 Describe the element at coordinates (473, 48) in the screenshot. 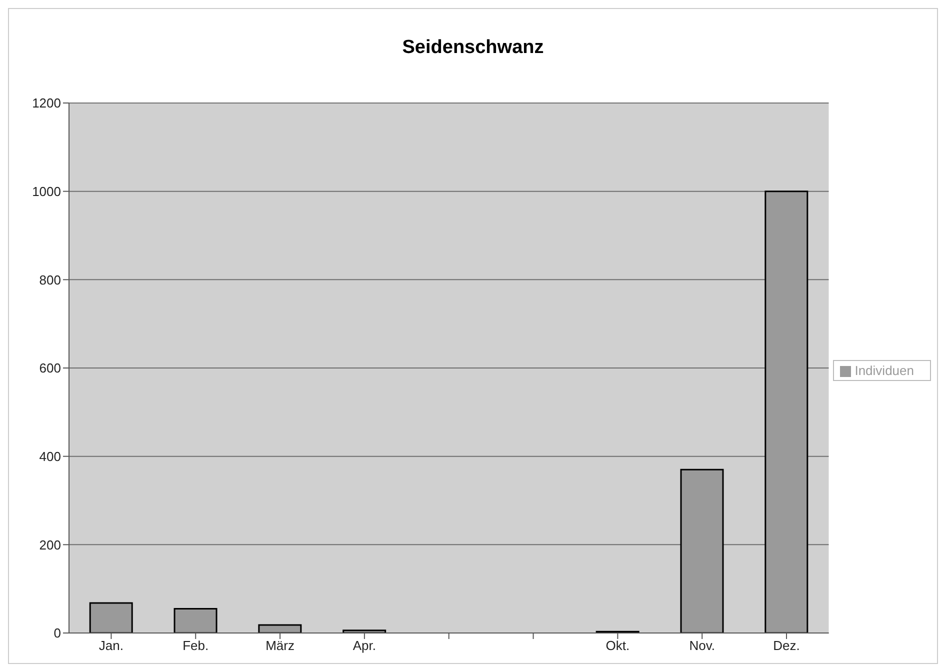

I see `chart-title: Seidenschwanz` at that location.